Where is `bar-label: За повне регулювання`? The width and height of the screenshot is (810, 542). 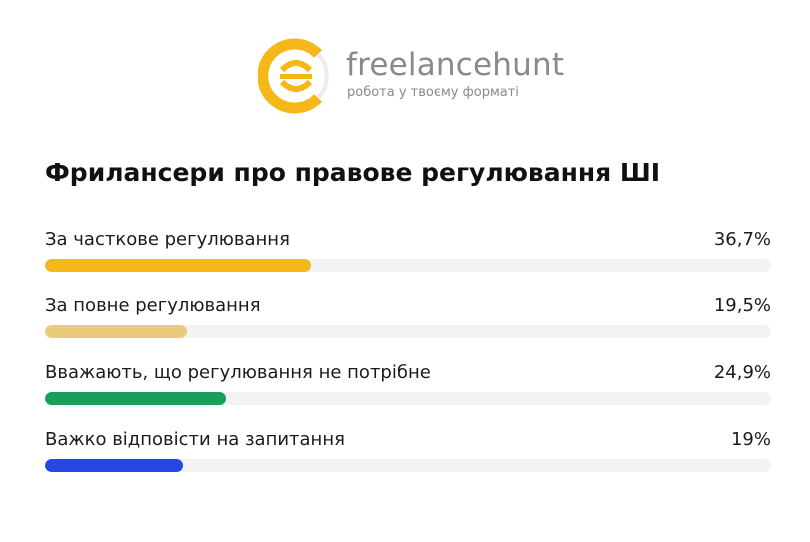
bar-label: За повне регулювання is located at coordinates (153, 305).